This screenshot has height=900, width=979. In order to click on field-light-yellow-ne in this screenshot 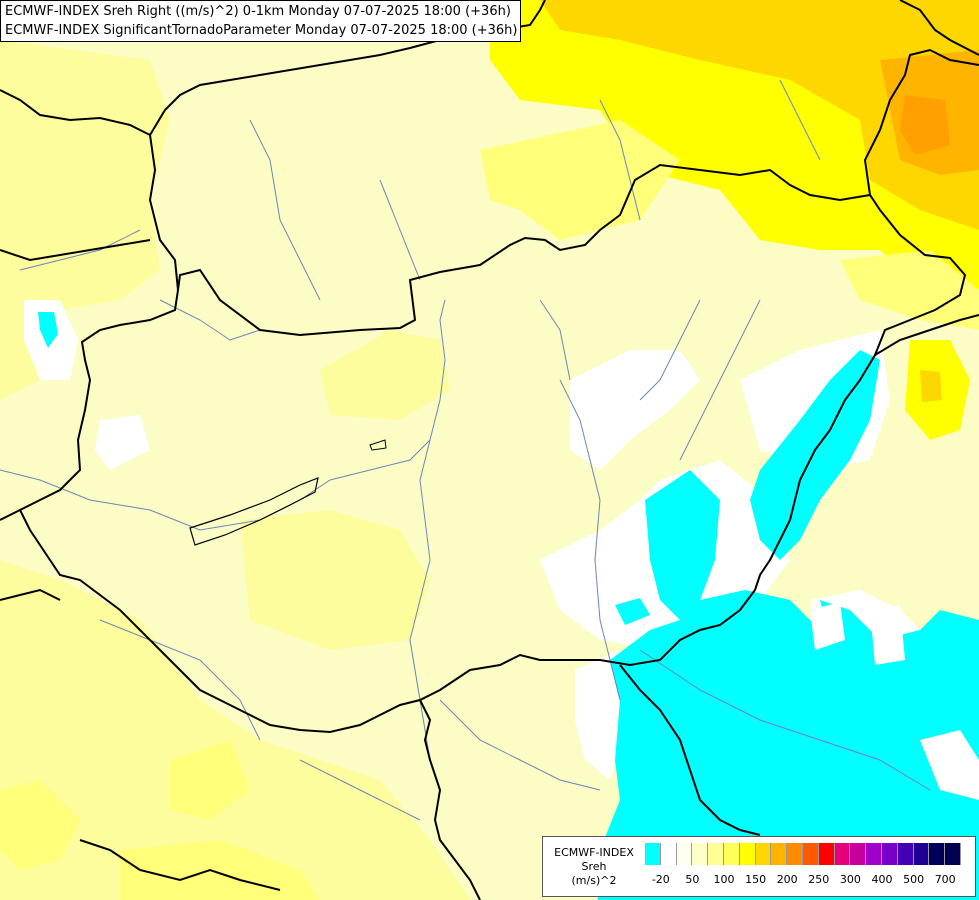, I will do `click(580, 180)`.